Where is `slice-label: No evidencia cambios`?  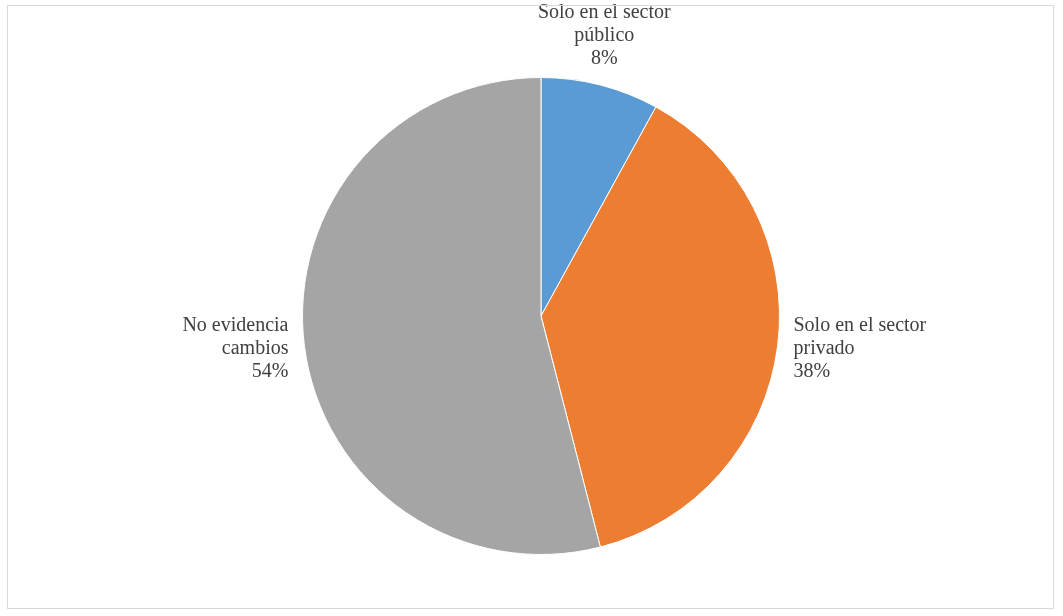
slice-label: No evidencia cambios is located at coordinates (235, 335).